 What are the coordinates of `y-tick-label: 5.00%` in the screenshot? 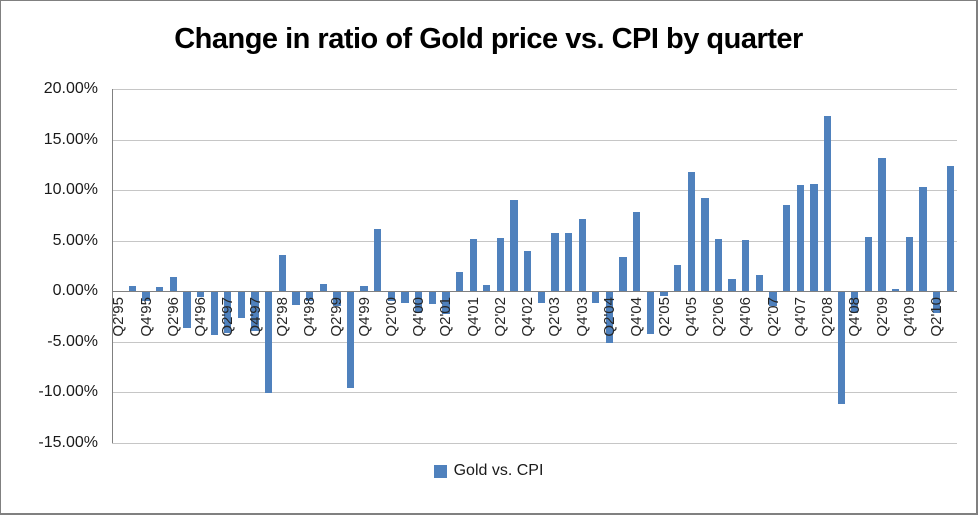 It's located at (75, 240).